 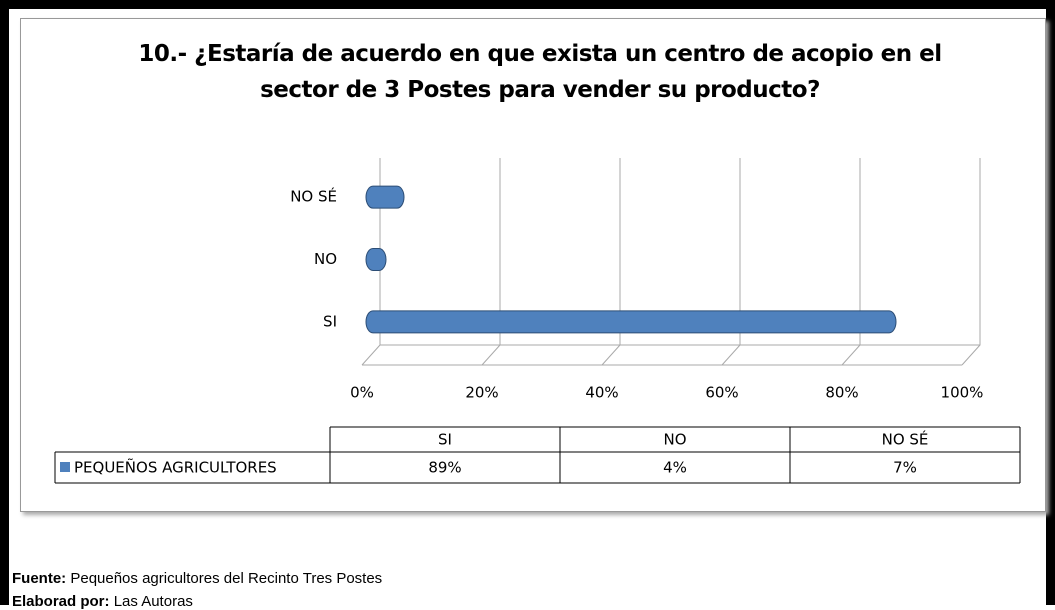 I want to click on x-tick-label: 20%, so click(x=481, y=393).